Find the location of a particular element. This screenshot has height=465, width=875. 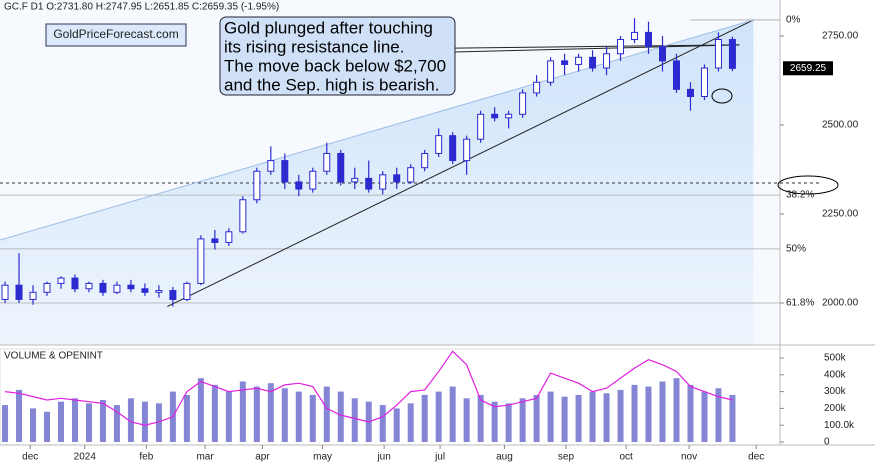

fib-label: 0% is located at coordinates (793, 20).